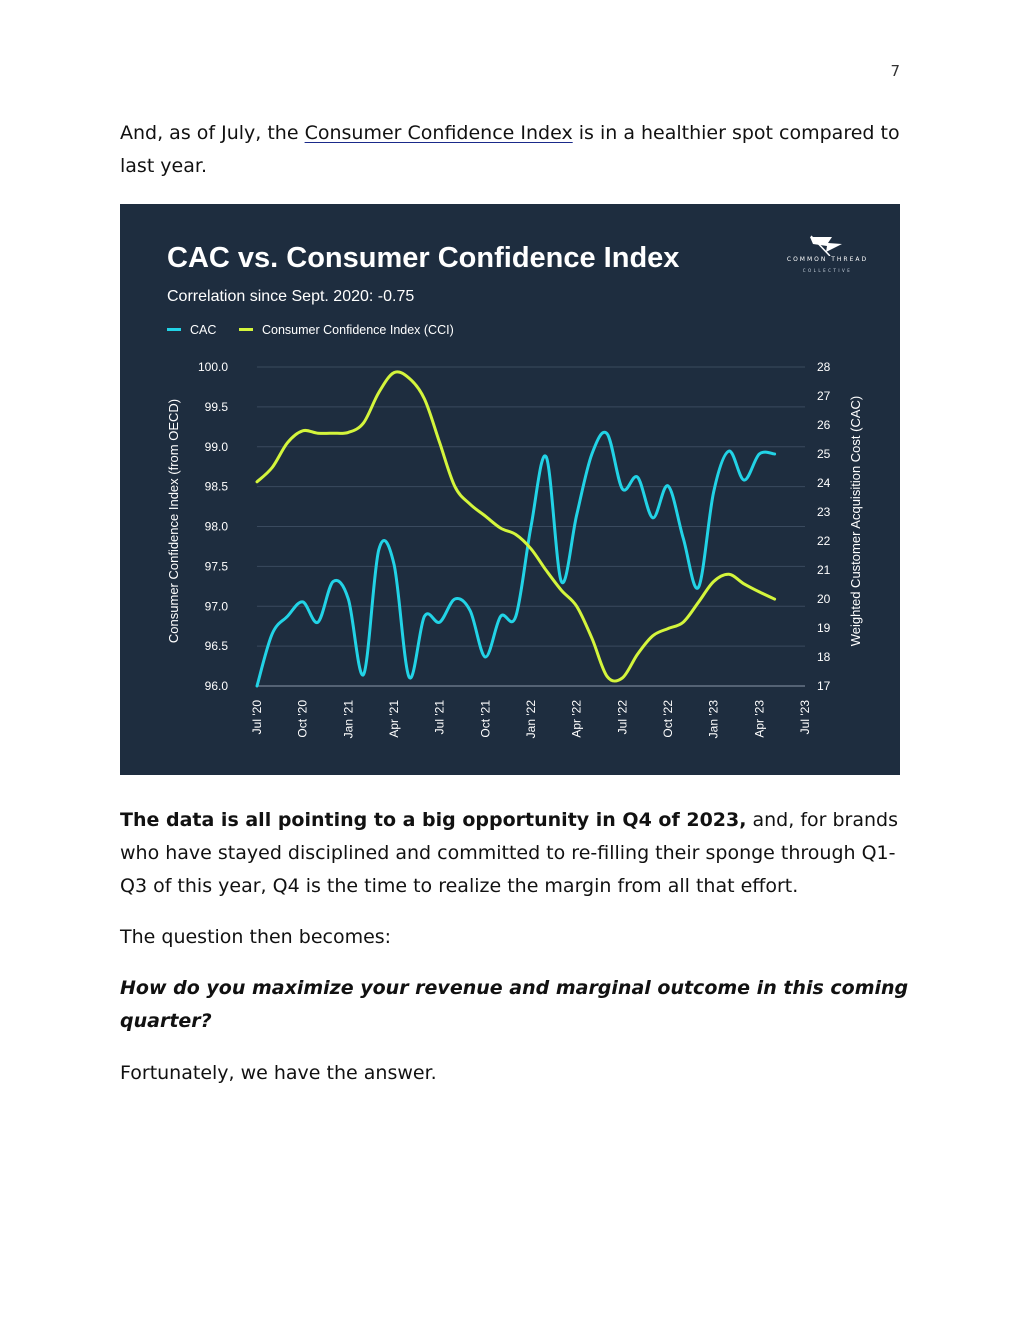  What do you see at coordinates (217, 606) in the screenshot?
I see `y-left-tick-label: 97.0` at bounding box center [217, 606].